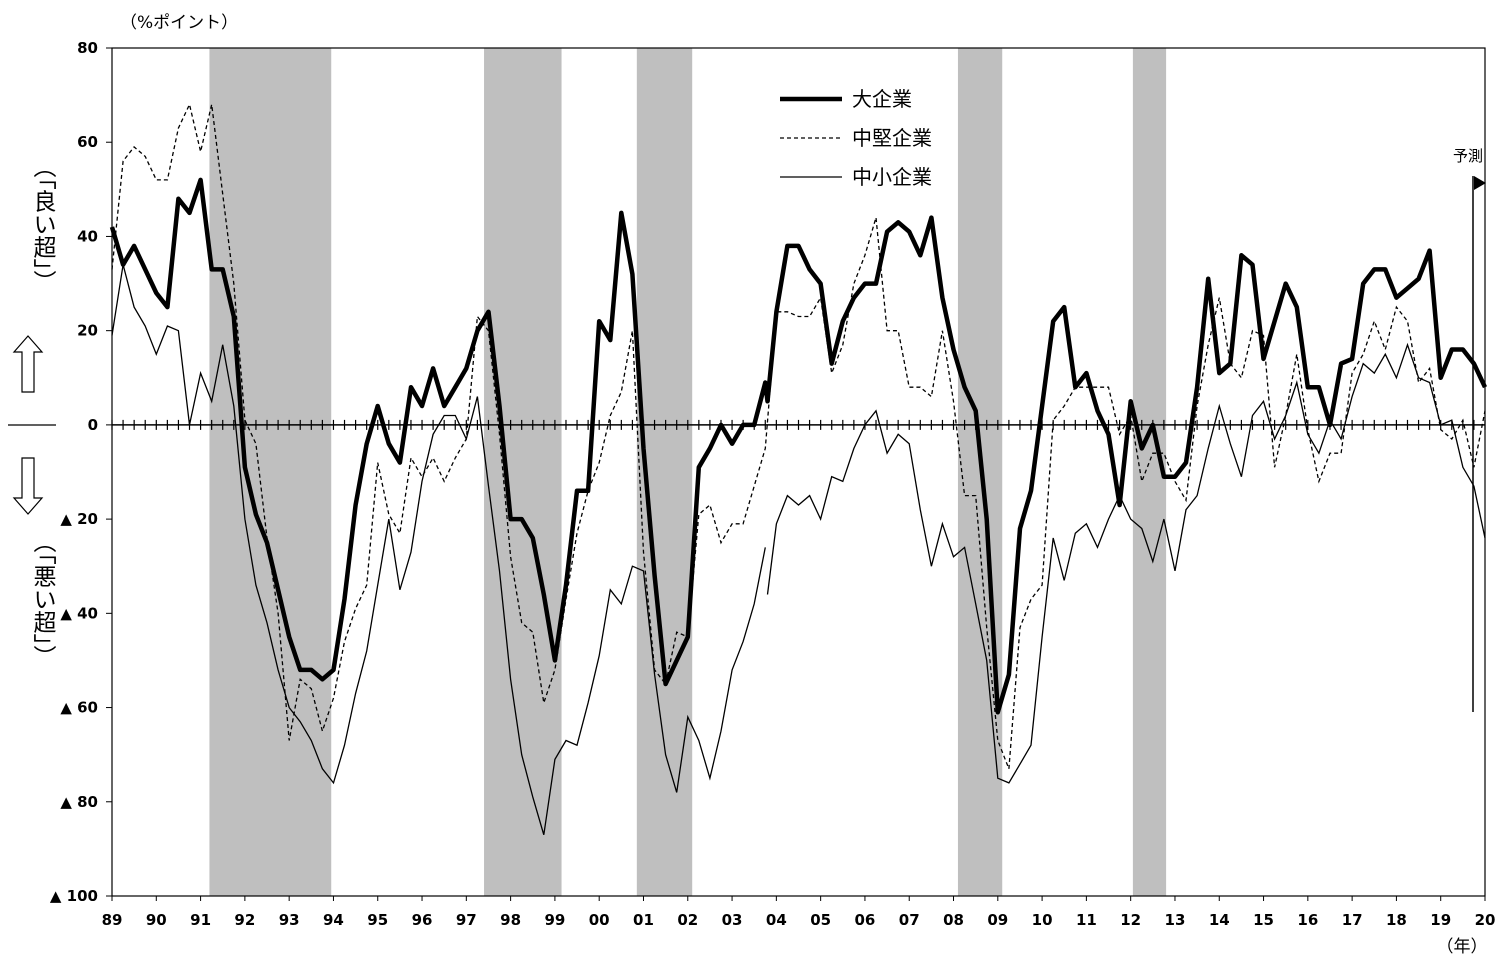  I want to click on x-tick-label: 18, so click(1396, 920).